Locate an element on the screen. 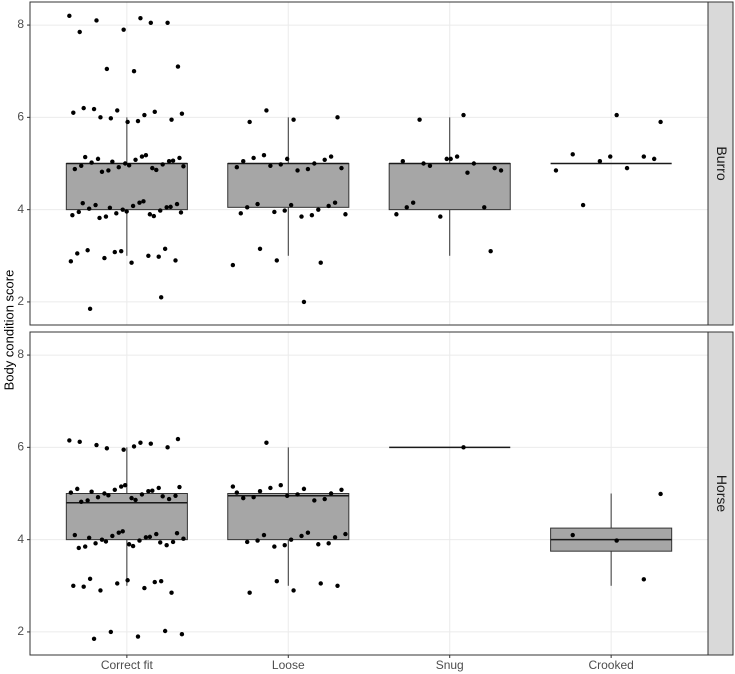 The height and width of the screenshot is (674, 735). y-tick-label: 4 is located at coordinates (20, 539).